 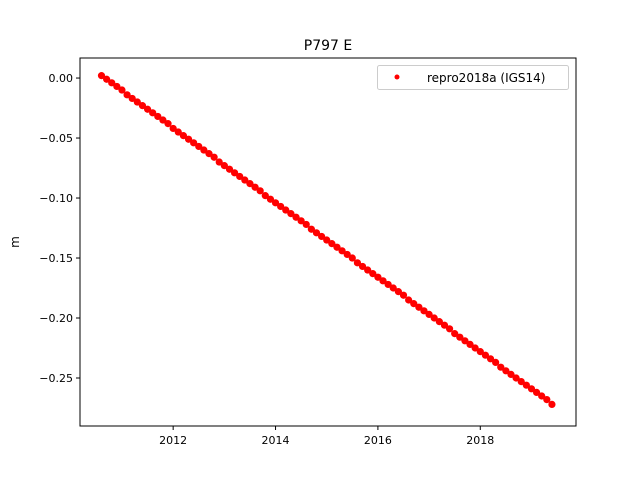 I want to click on legend-marker, so click(x=397, y=77).